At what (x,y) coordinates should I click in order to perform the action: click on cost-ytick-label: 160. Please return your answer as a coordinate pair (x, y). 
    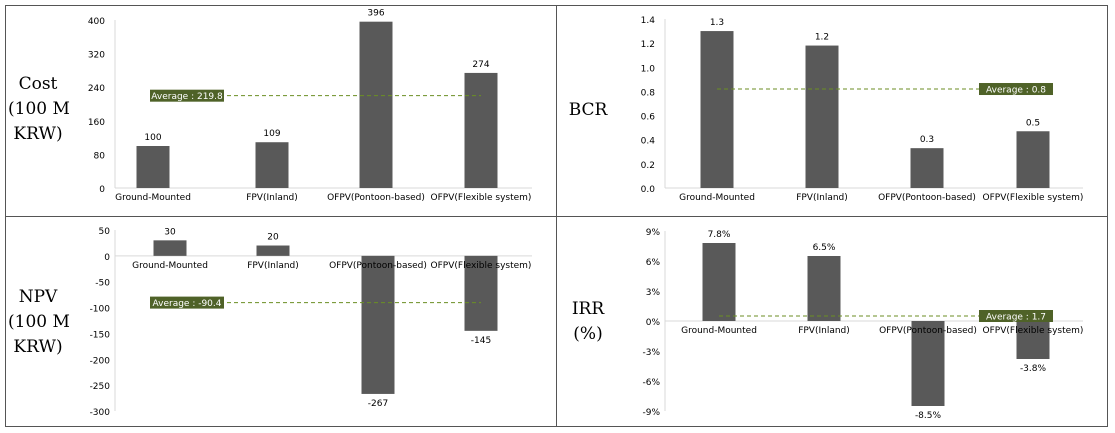
    Looking at the image, I should click on (96, 123).